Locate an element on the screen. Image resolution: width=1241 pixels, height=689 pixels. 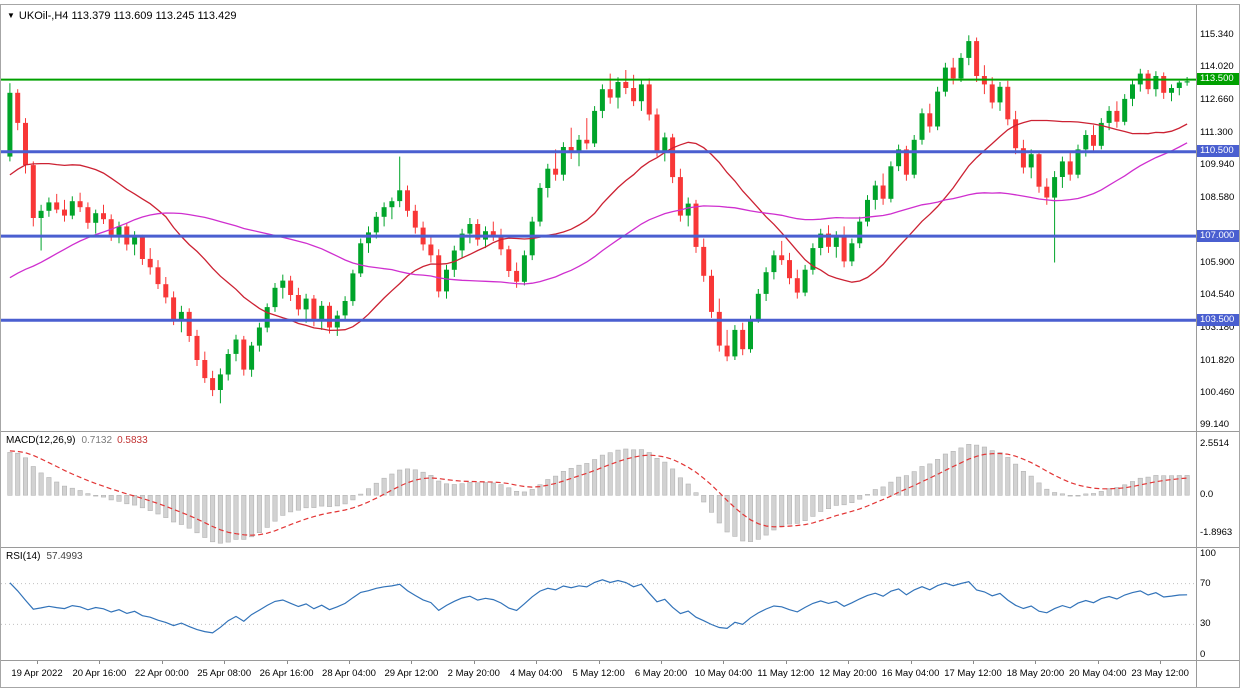
price-axis-tick-label: 115.340 is located at coordinates (1217, 35).